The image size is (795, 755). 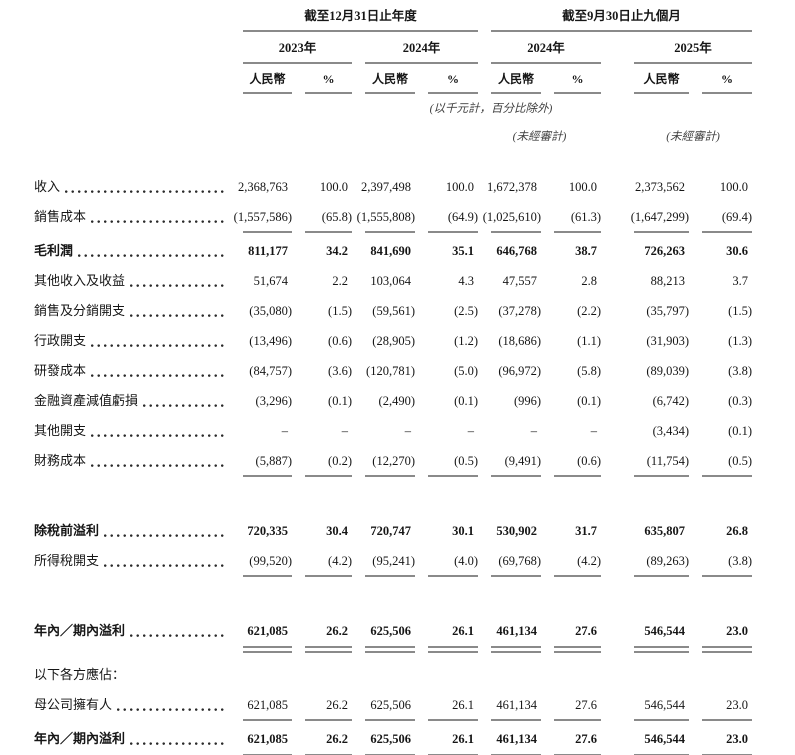 I want to click on cell-value: 726,263, so click(x=665, y=251).